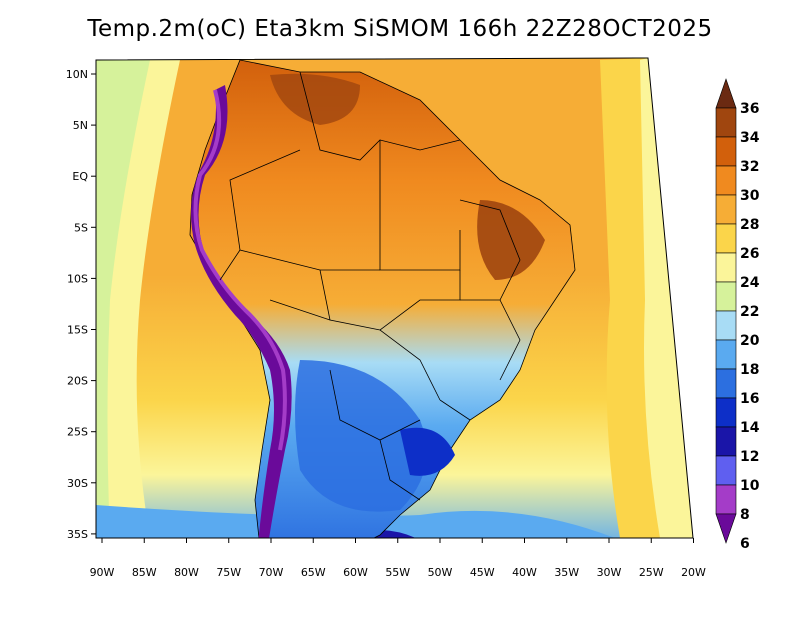 The image size is (800, 618). Describe the element at coordinates (77, 330) in the screenshot. I see `lat-tick-label: 15S` at that location.